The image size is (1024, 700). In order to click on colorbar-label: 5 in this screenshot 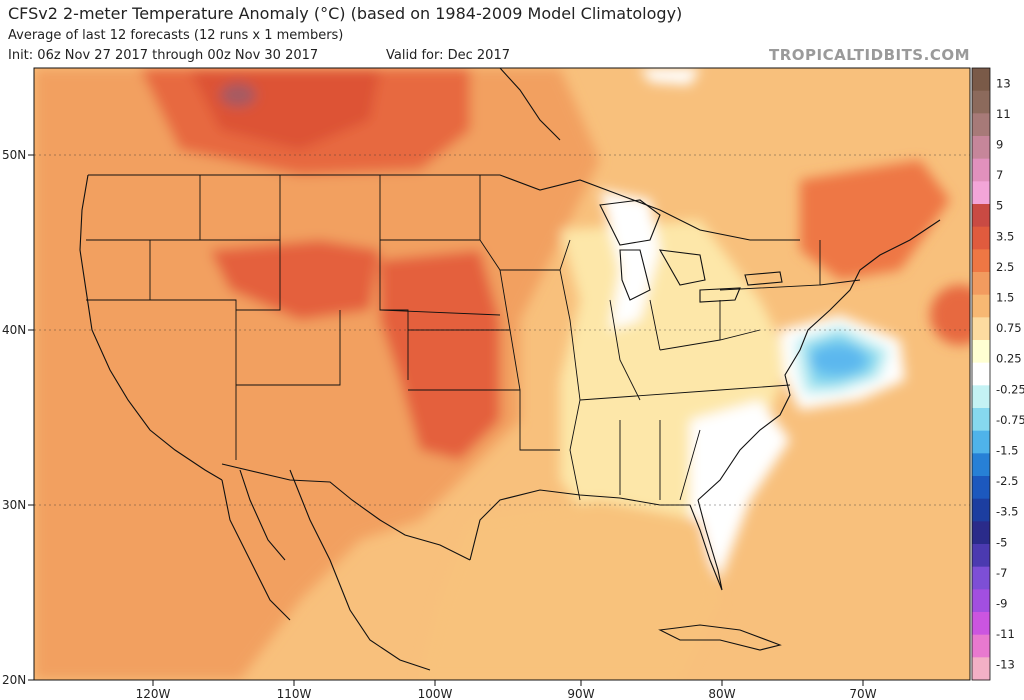, I will do `click(999, 206)`.